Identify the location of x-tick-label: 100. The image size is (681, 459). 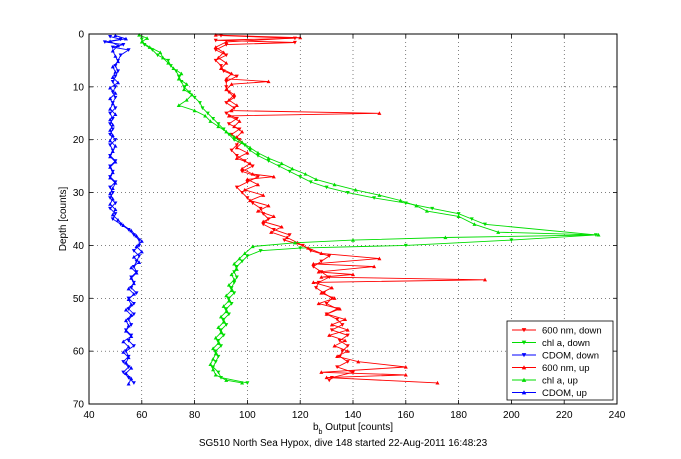
(247, 415).